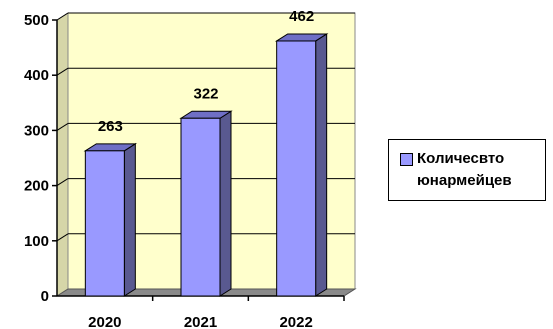  What do you see at coordinates (62, 154) in the screenshot?
I see `side-wall` at bounding box center [62, 154].